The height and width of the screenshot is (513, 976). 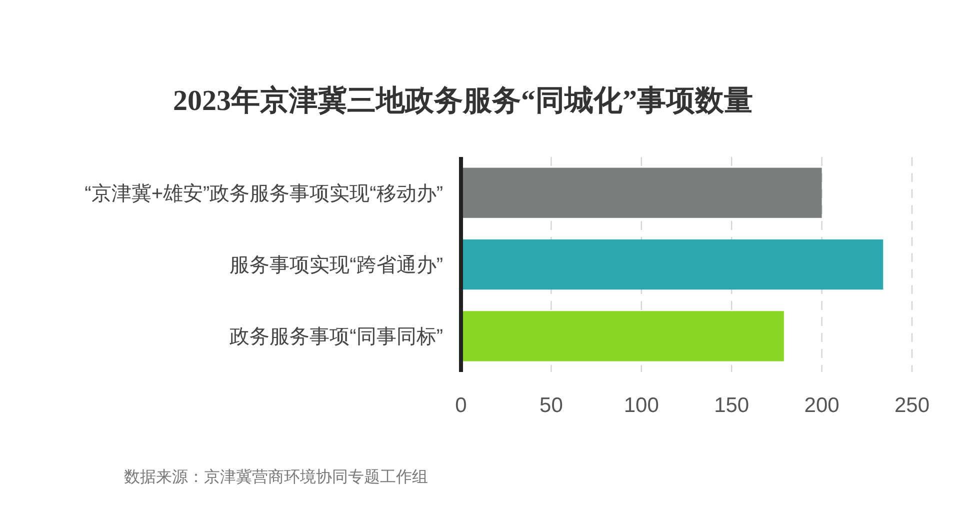 I want to click on x-tick-label: 50, so click(x=551, y=405).